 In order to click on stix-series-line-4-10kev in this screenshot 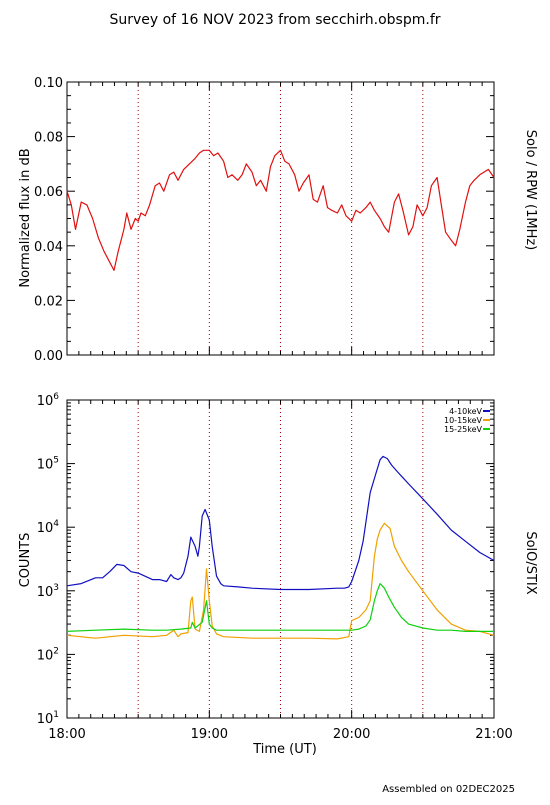, I will do `click(280, 523)`.